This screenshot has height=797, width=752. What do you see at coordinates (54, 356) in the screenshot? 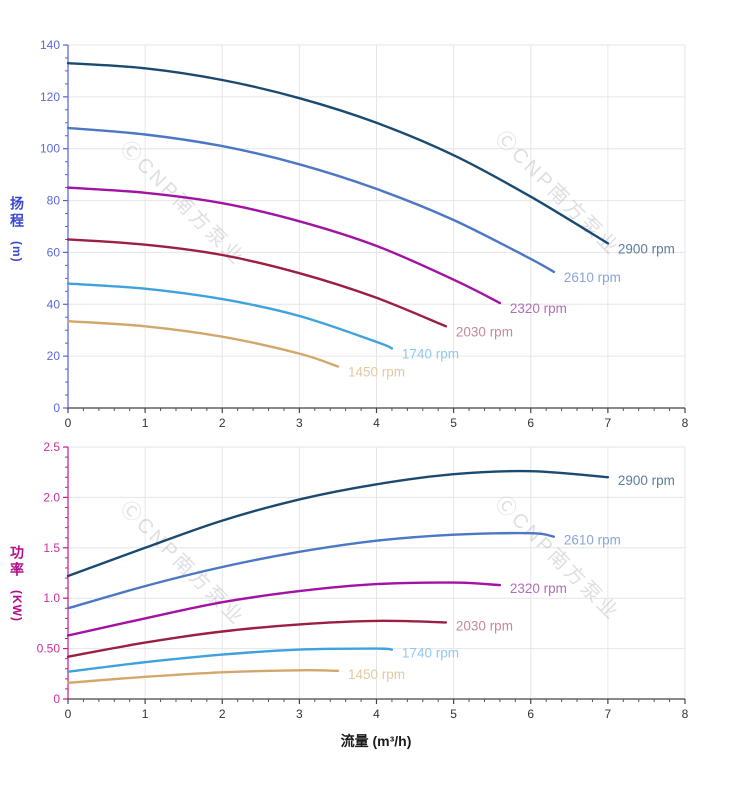
I see `y-tick-label: 20` at bounding box center [54, 356].